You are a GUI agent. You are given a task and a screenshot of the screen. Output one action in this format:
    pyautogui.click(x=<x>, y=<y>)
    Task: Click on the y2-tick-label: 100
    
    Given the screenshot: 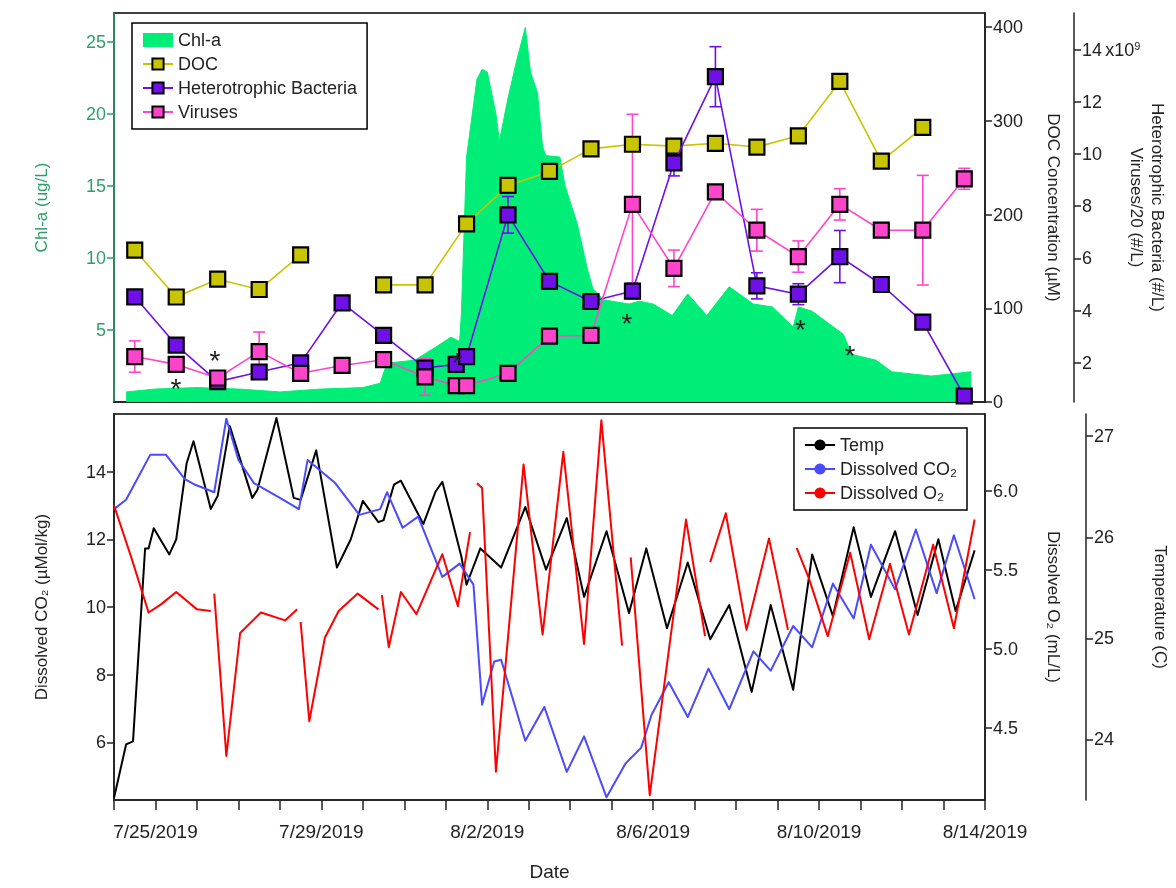 What is the action you would take?
    pyautogui.click(x=1008, y=308)
    